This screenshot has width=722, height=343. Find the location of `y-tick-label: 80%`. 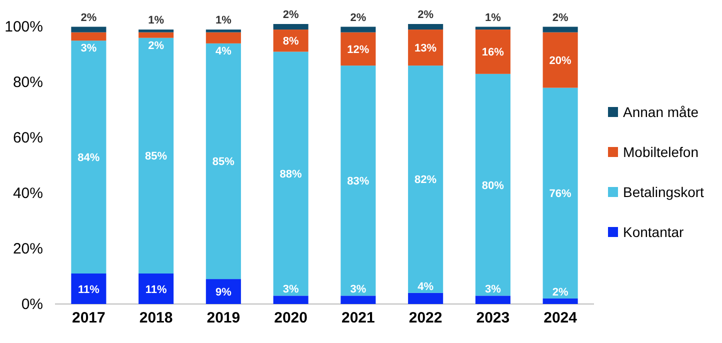

y-tick-label: 80% is located at coordinates (27, 83).